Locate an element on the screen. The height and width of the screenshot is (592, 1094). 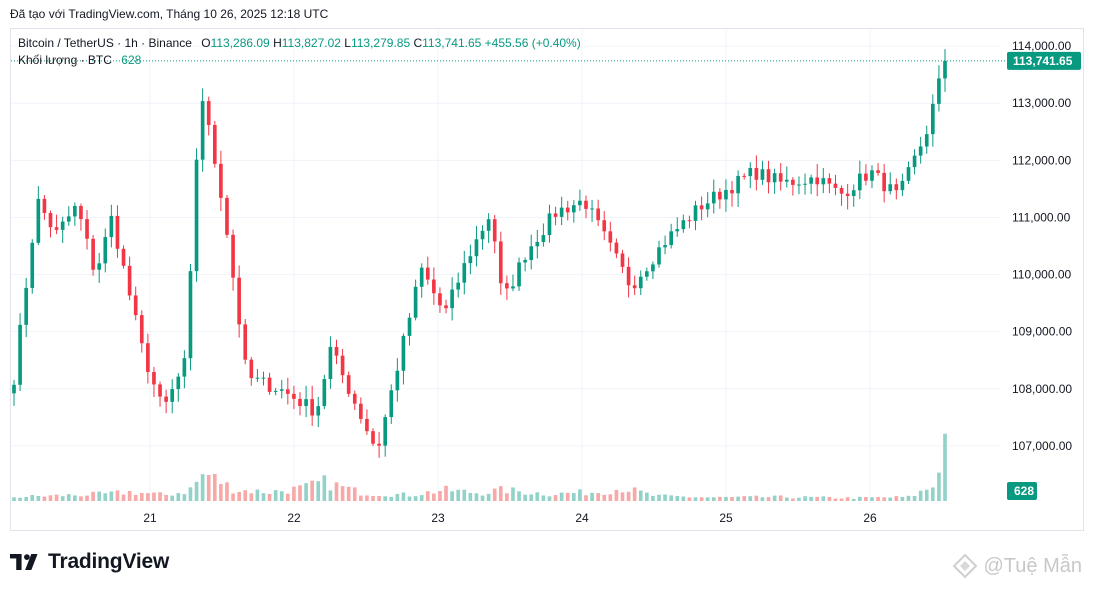
legend-volume-row: Khối lượng · BTC 628 is located at coordinates (299, 60).